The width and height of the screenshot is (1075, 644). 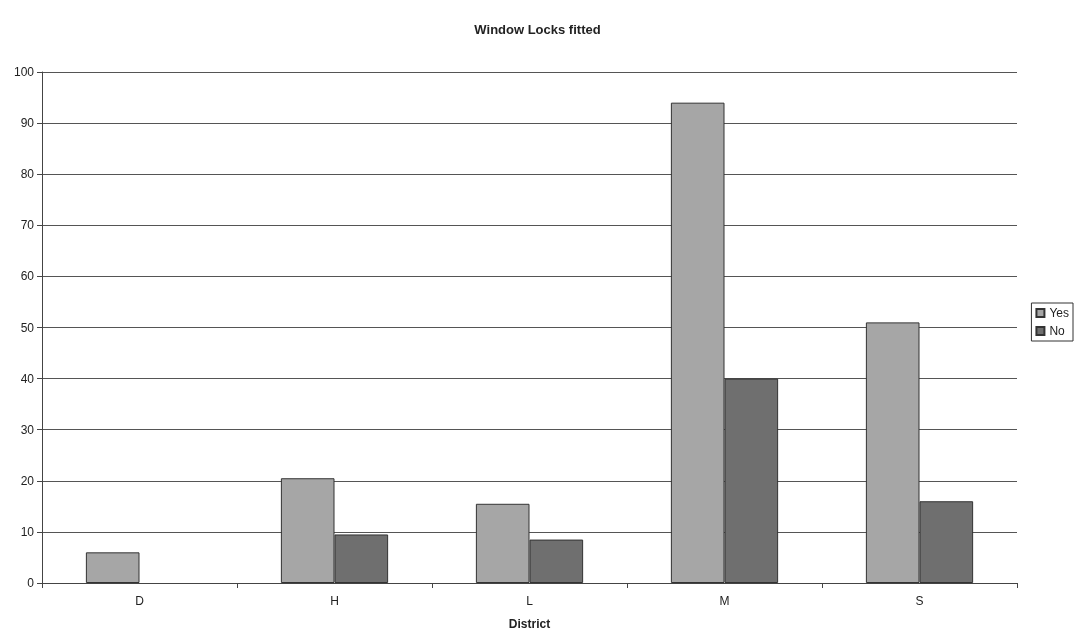 I want to click on x-tick-label: M, so click(x=724, y=601).